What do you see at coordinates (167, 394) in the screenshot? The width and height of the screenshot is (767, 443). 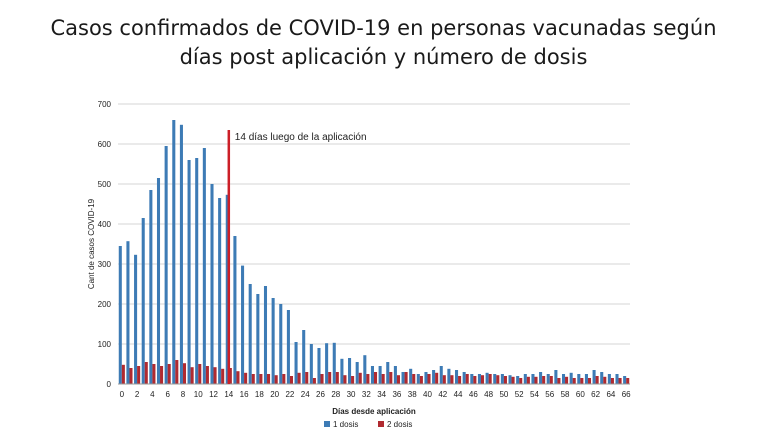 I see `x-tick-label: 6` at bounding box center [167, 394].